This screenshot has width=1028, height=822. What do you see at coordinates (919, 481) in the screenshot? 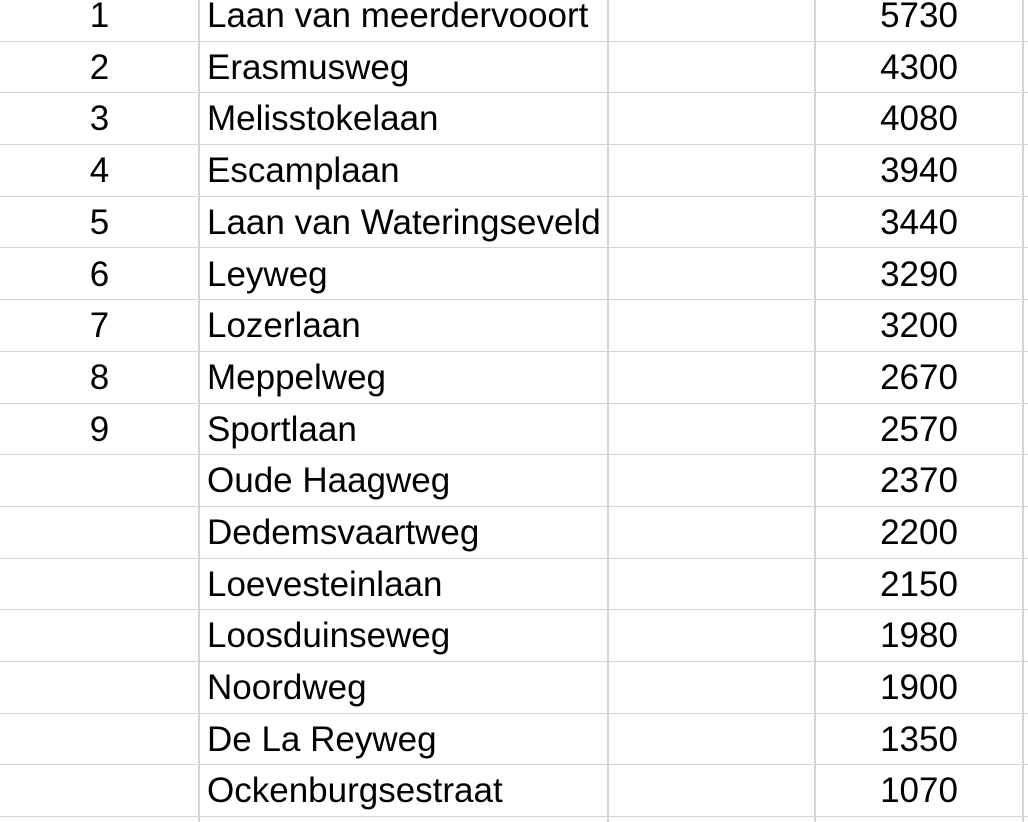
I see `value-cell: 2370` at bounding box center [919, 481].